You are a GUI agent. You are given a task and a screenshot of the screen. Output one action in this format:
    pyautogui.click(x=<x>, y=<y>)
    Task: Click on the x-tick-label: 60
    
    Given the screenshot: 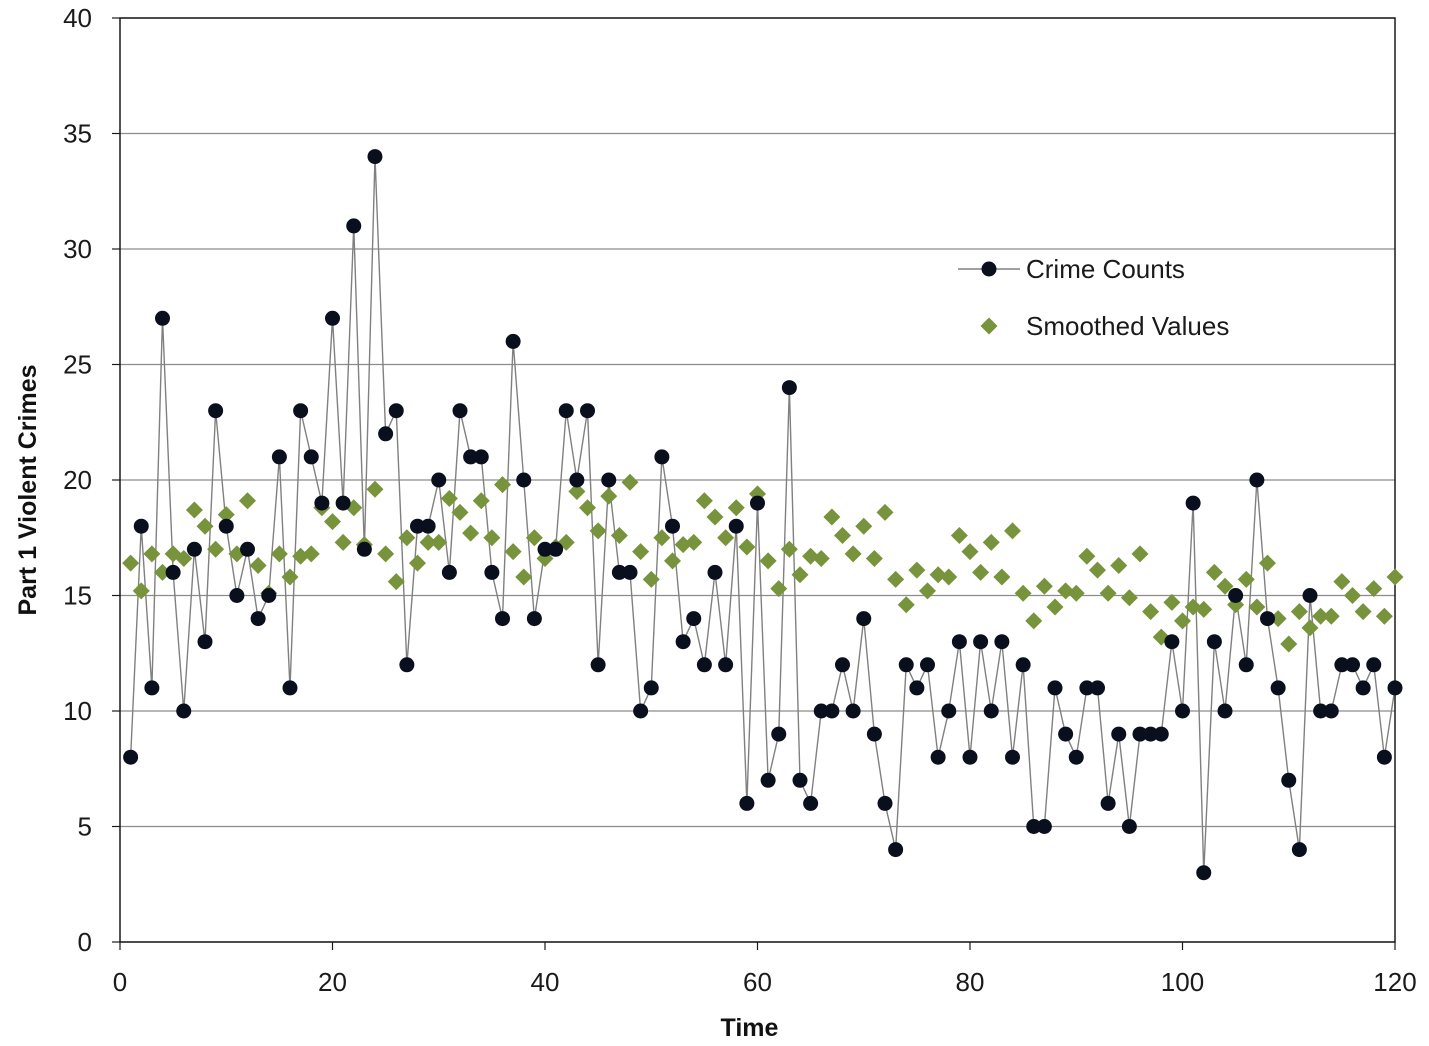 What is the action you would take?
    pyautogui.click(x=757, y=982)
    